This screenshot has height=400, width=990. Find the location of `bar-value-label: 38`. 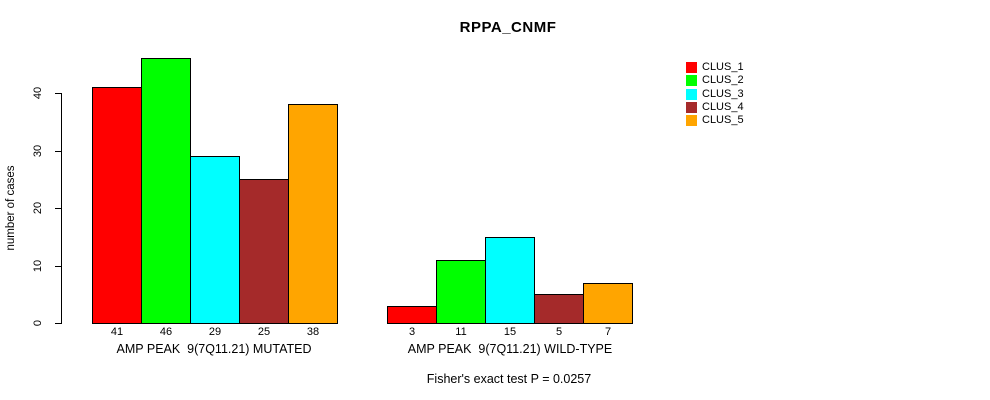

bar-value-label: 38 is located at coordinates (313, 332).